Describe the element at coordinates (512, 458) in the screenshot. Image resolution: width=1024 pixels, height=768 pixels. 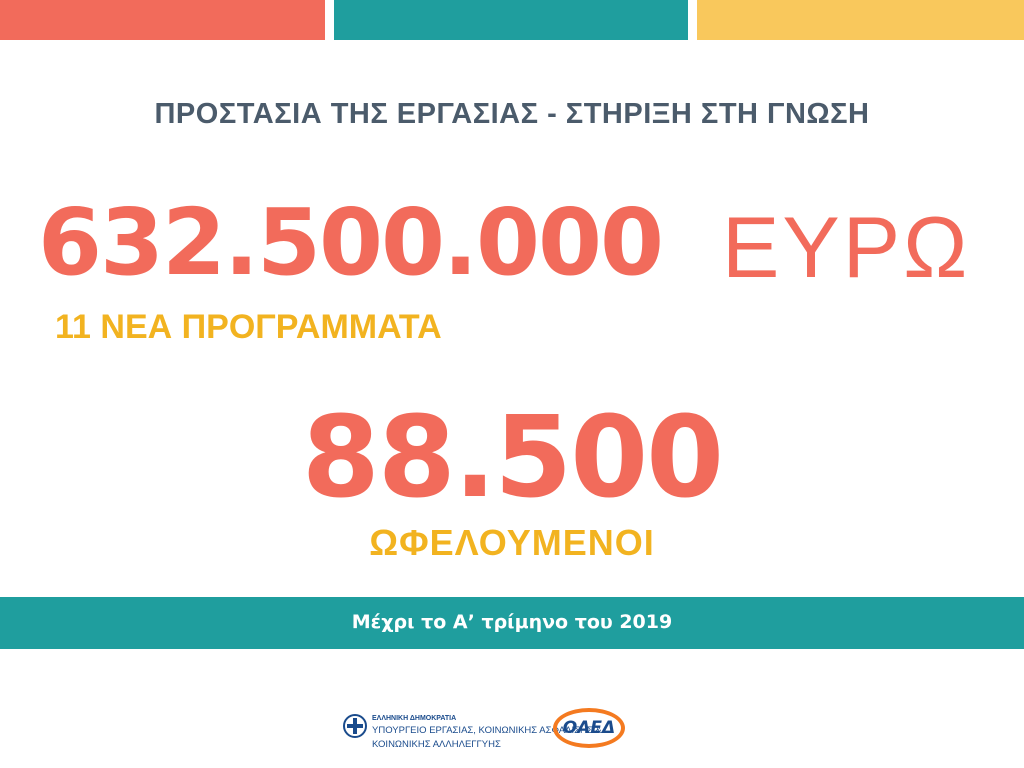
I see `beneficiaries-count: 88.500` at that location.